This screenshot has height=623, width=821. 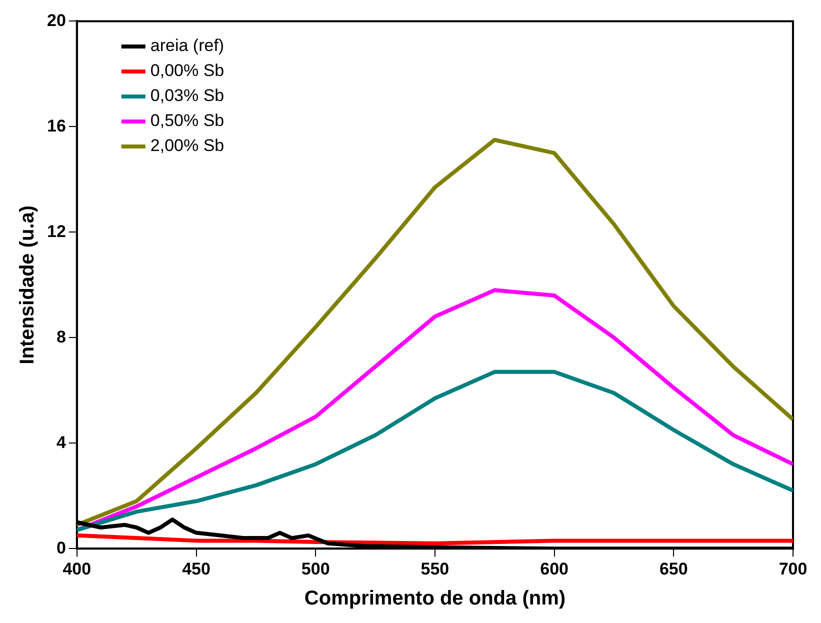 I want to click on x-axis-title: Comprimento de onda (nm), so click(x=435, y=599).